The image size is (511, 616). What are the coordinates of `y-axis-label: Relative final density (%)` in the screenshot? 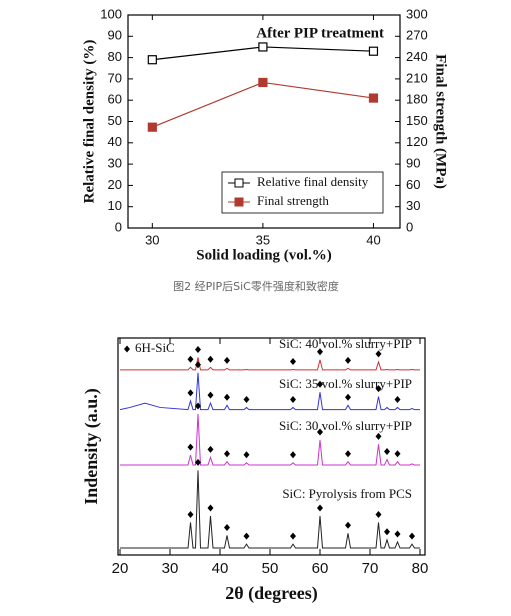 It's located at (89, 122).